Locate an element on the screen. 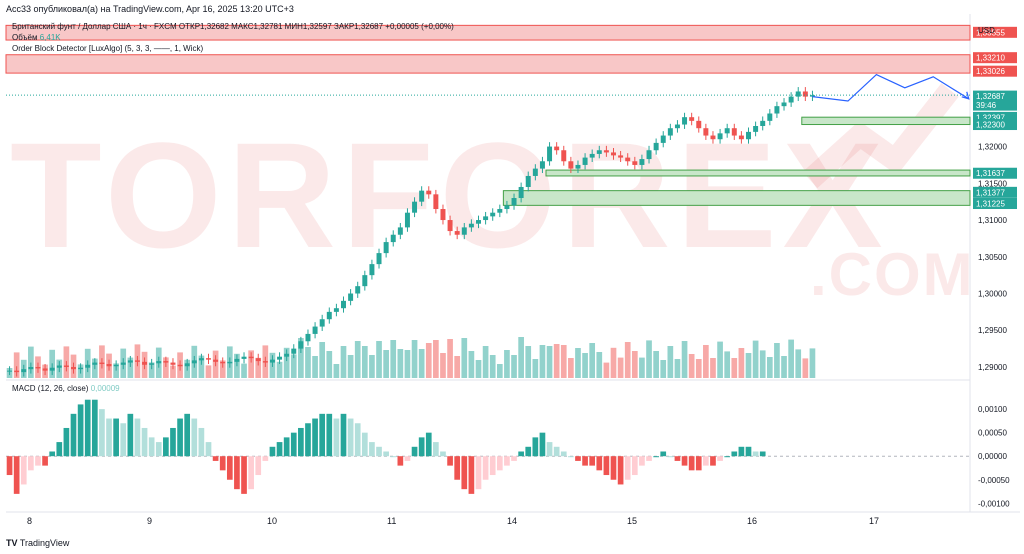  price-tag-label: 1,31225 is located at coordinates (990, 204).